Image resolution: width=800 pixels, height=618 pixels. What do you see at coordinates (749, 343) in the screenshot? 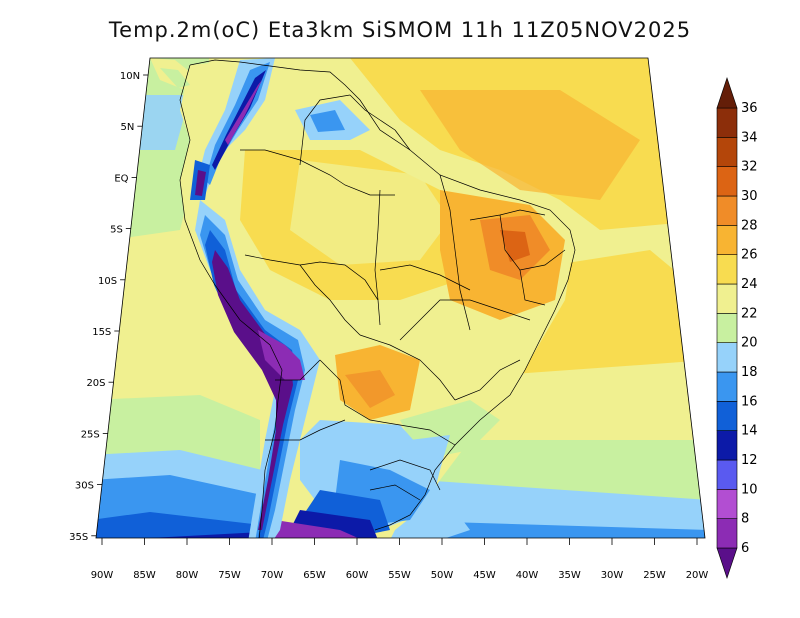
I see `colorbar-label: 20` at bounding box center [749, 343].